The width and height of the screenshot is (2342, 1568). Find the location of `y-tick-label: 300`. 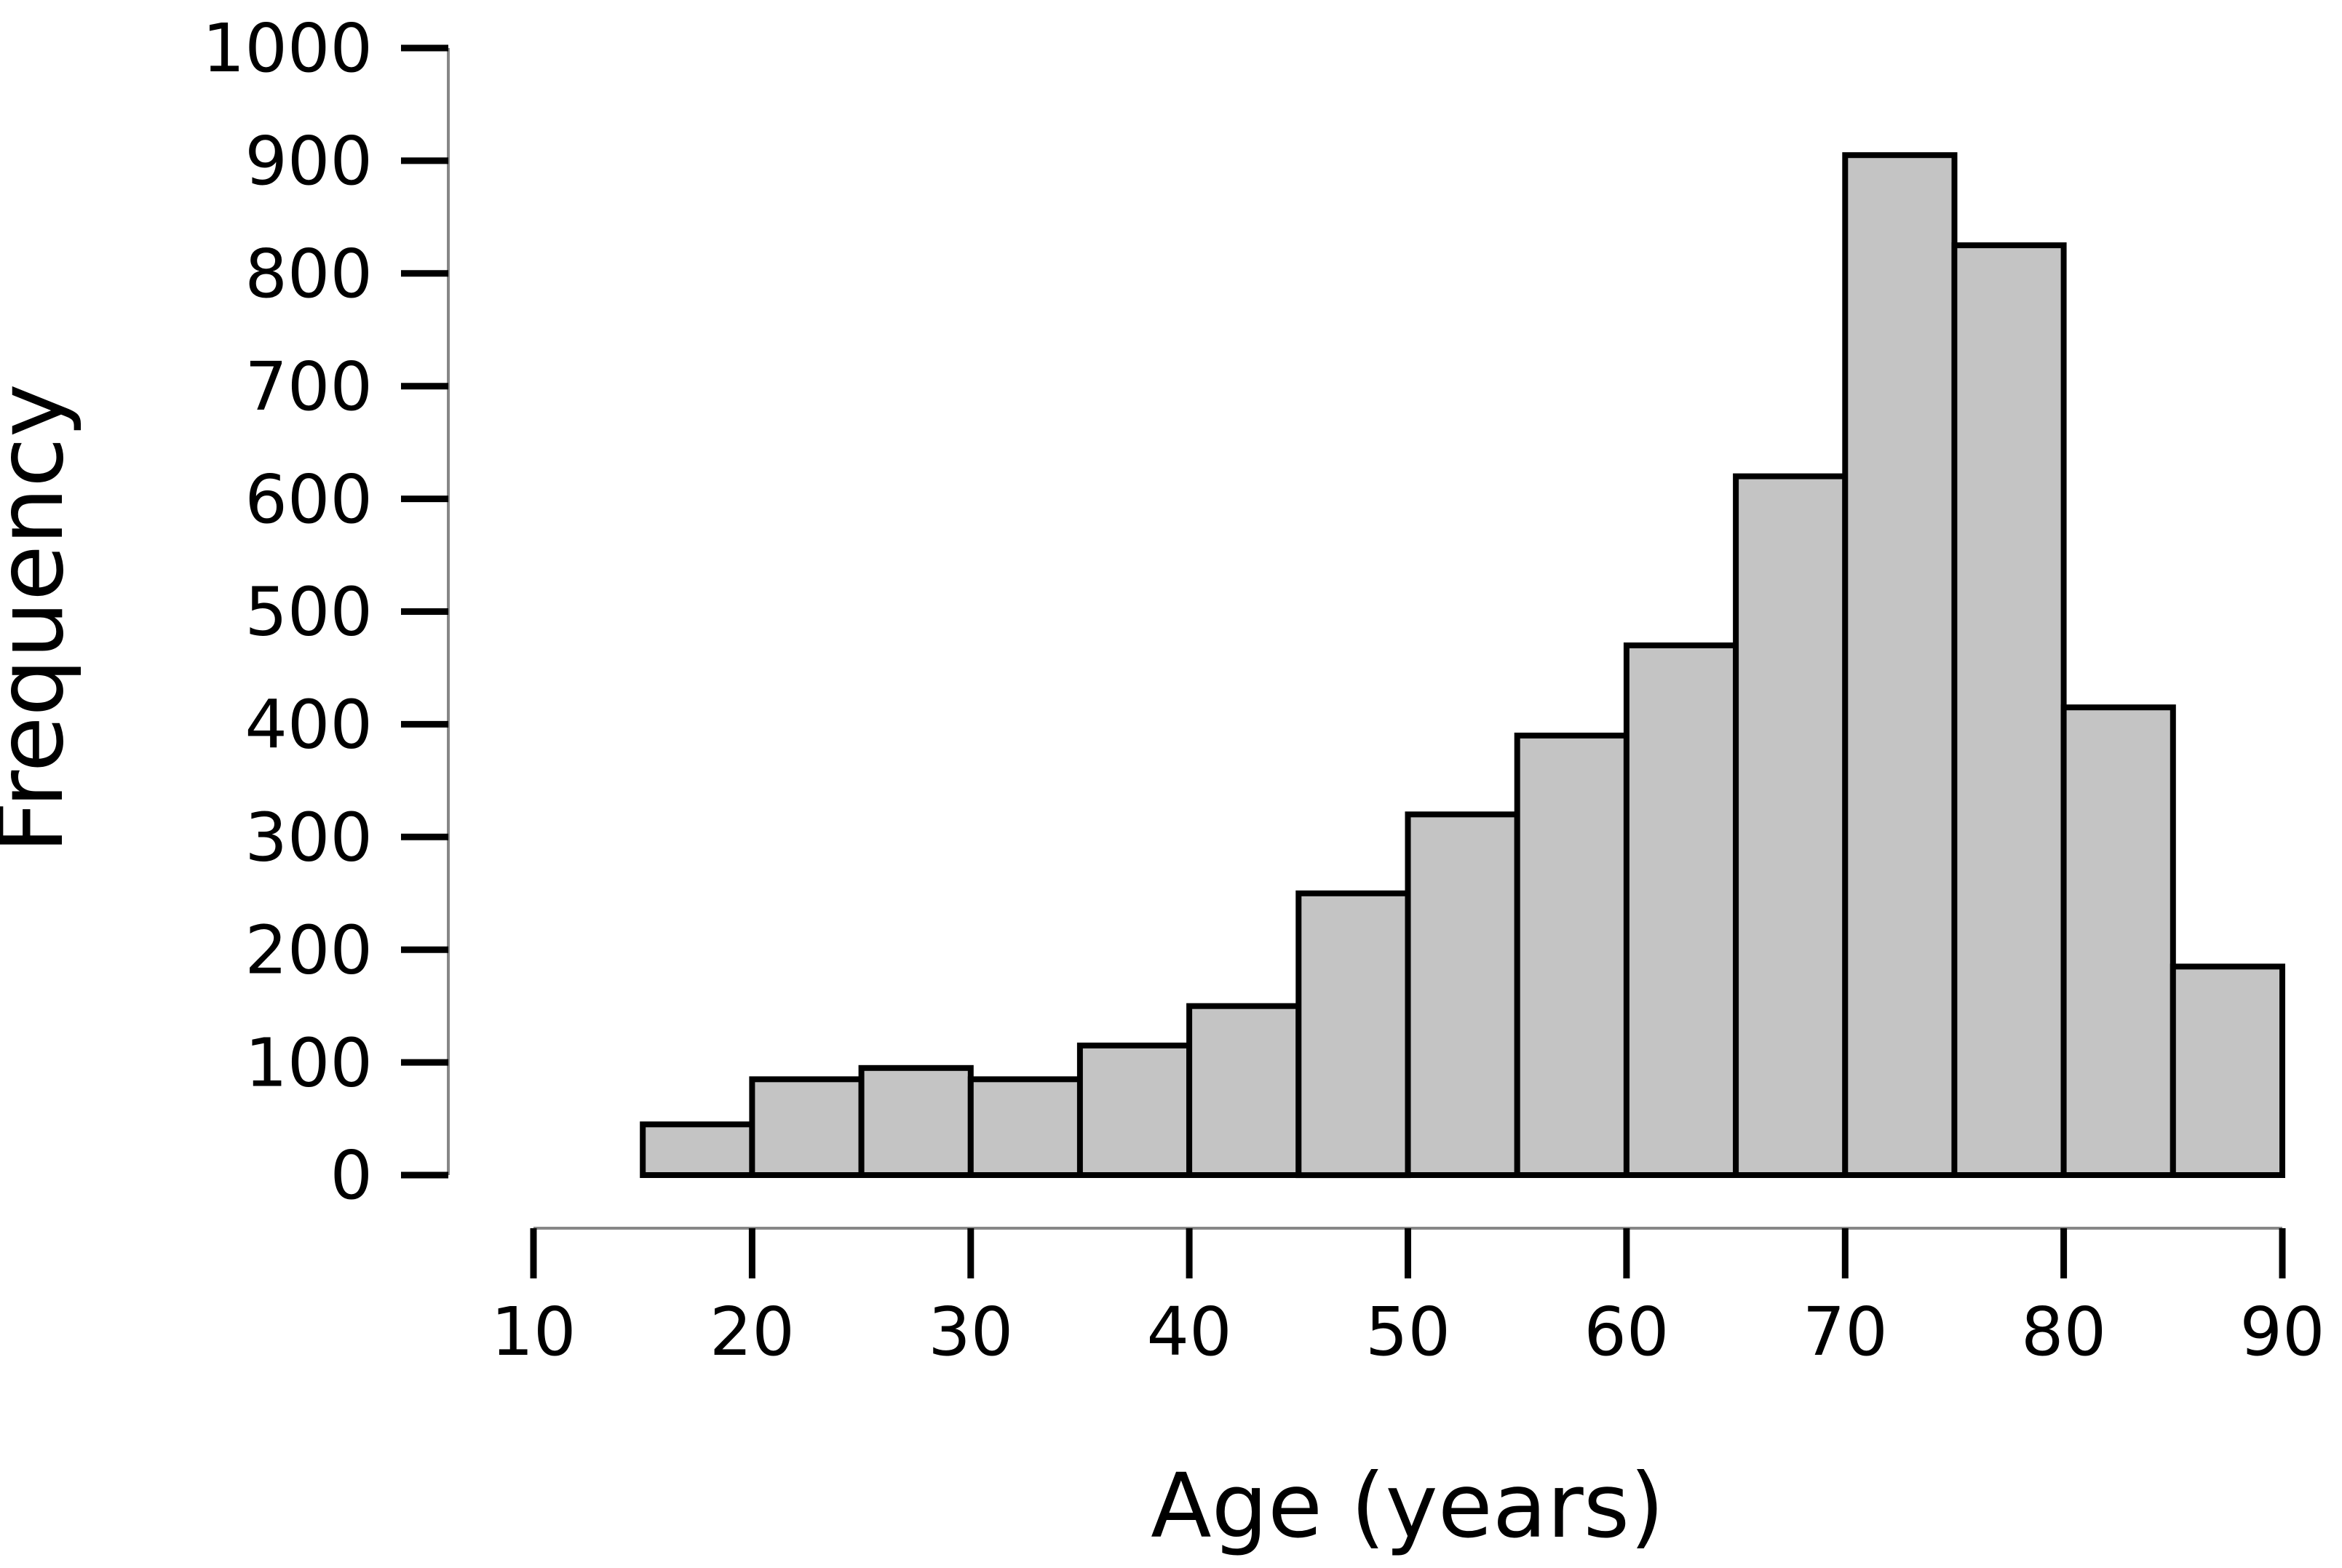

y-tick-label: 300 is located at coordinates (309, 838).